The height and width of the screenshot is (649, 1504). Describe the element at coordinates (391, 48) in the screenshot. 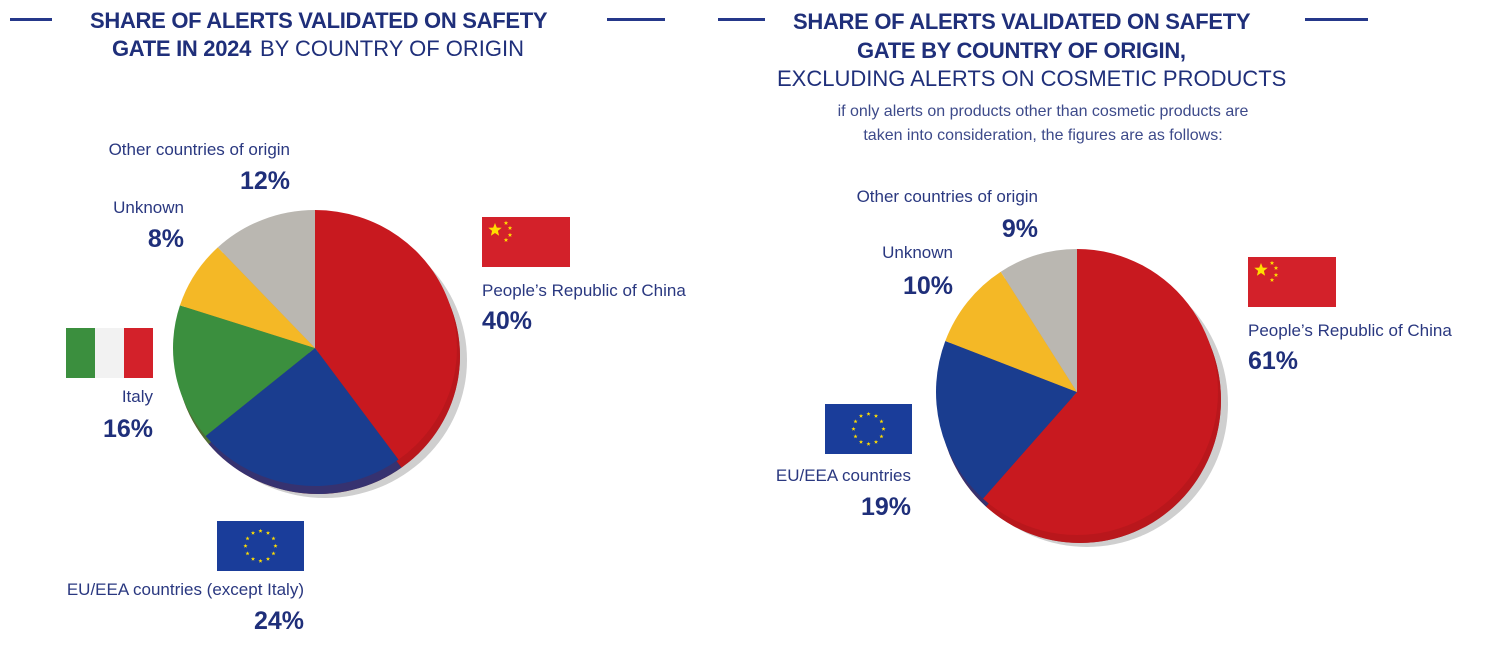

I see `chart1-title-regular: BY COUNTRY OF ORIGIN` at that location.